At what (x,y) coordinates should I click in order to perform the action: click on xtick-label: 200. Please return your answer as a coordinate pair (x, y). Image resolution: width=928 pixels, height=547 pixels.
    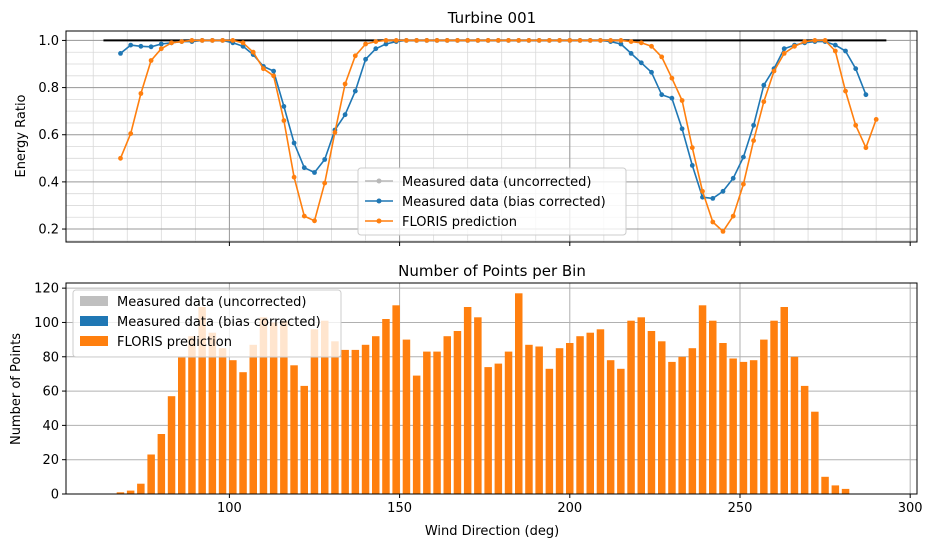
    Looking at the image, I should click on (569, 508).